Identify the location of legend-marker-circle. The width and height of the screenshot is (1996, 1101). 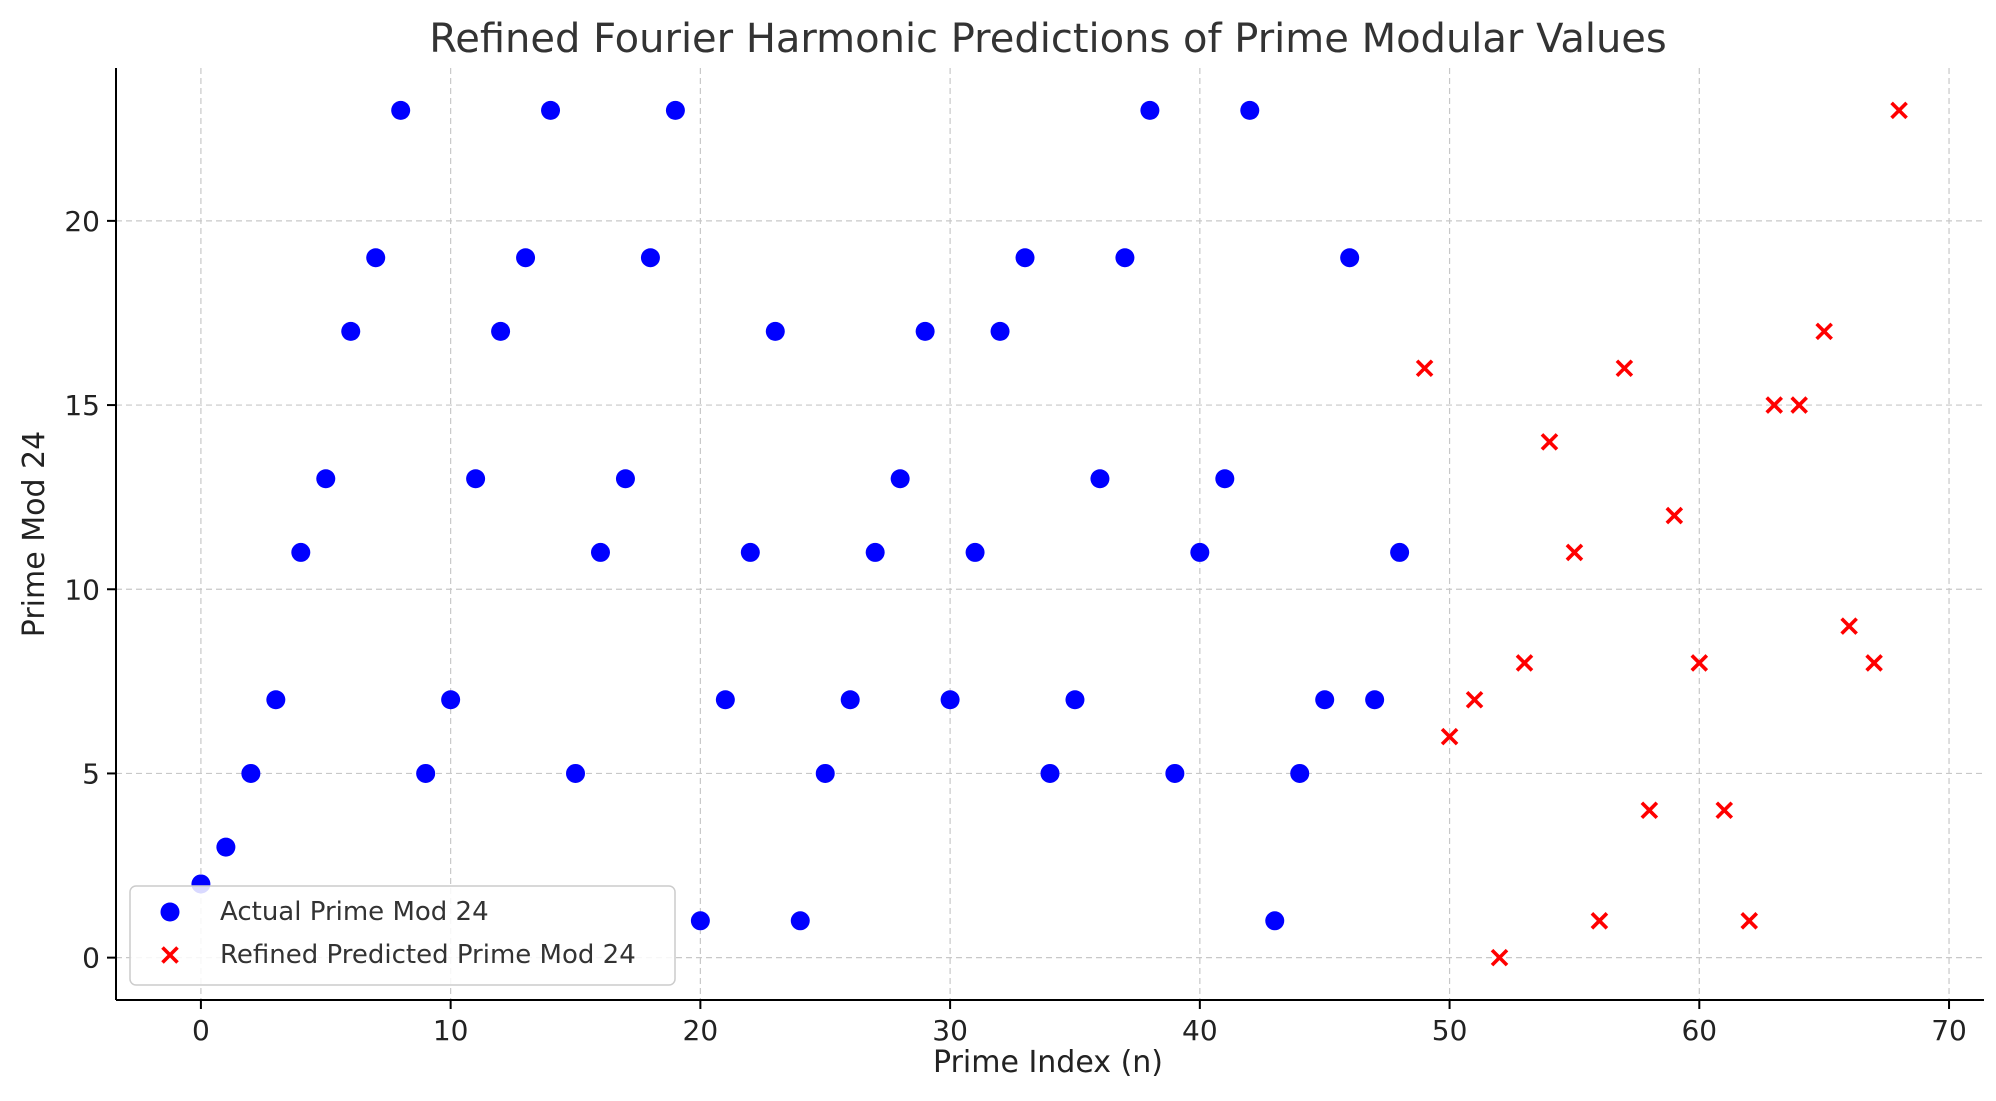
(170, 912).